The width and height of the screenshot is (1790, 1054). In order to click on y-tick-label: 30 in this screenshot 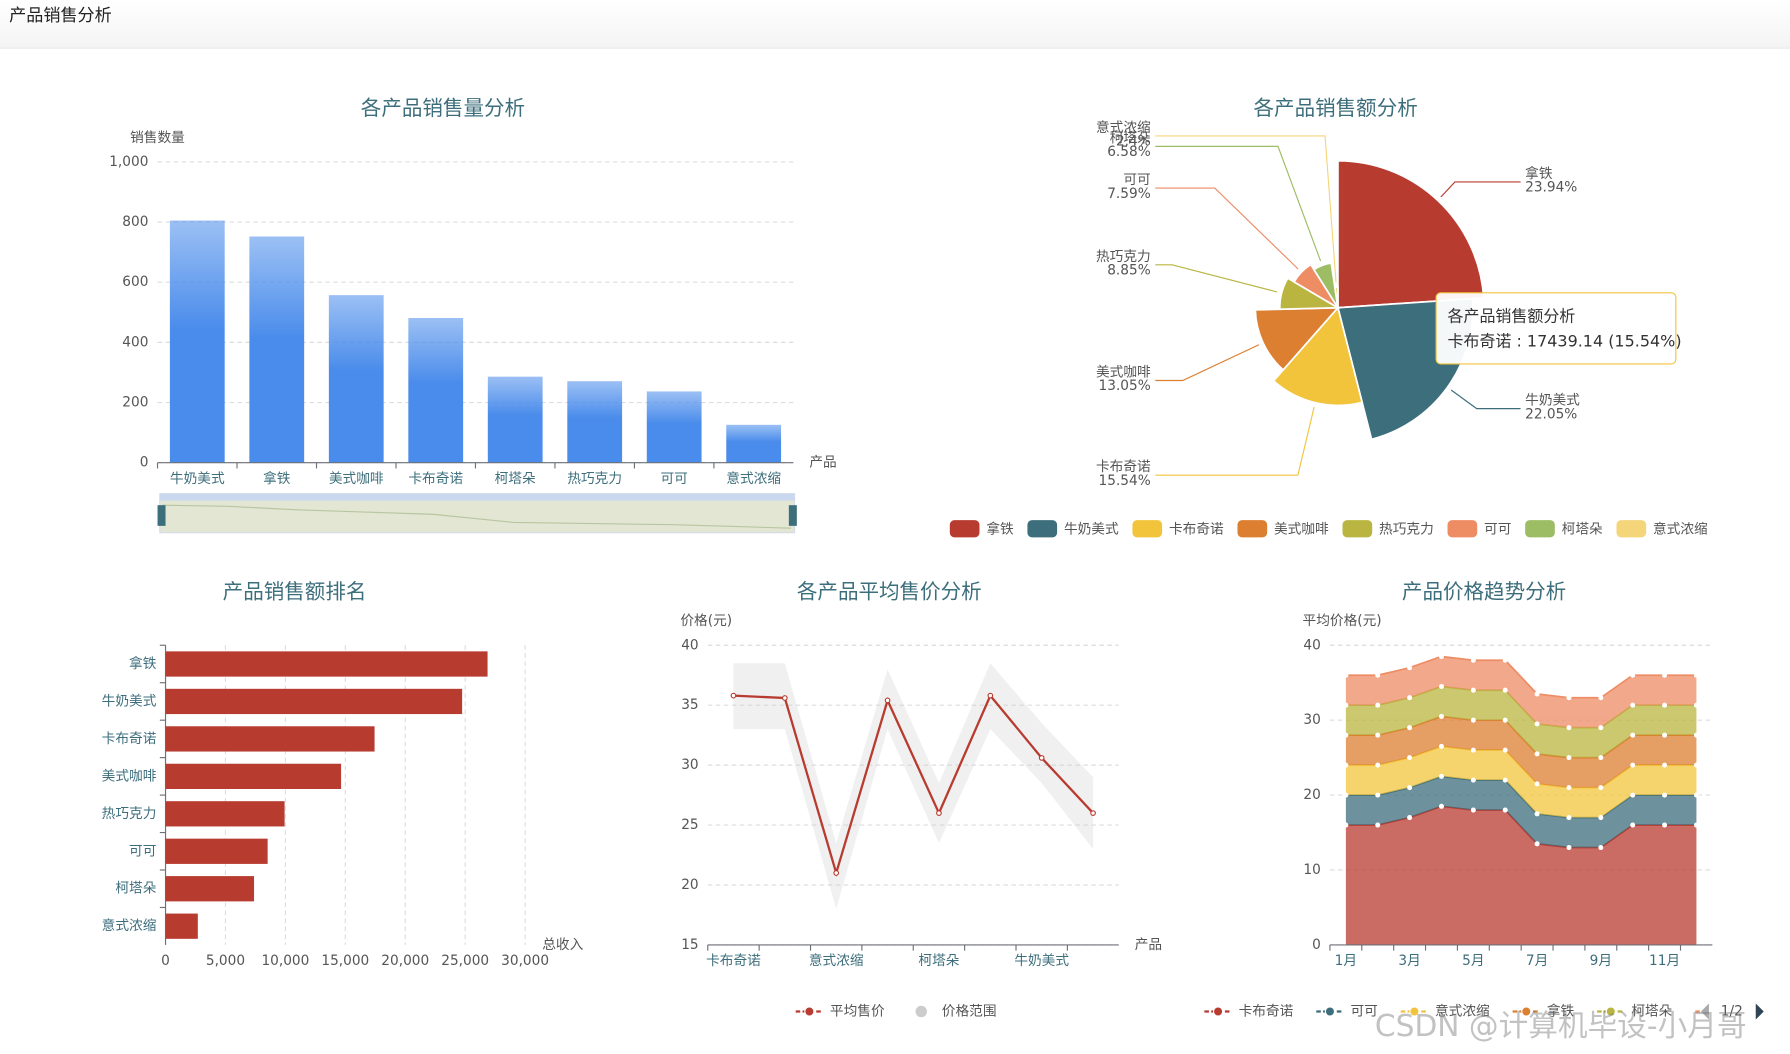, I will do `click(689, 765)`.